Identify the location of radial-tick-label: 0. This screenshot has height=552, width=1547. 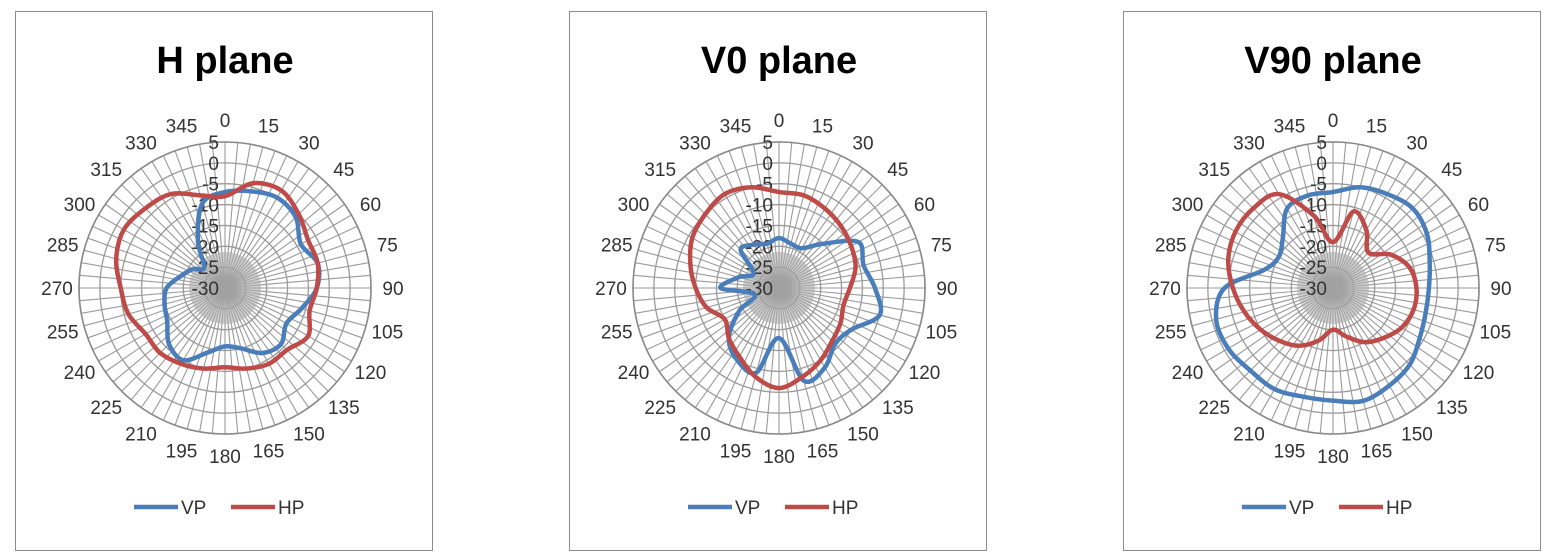
(1321, 164).